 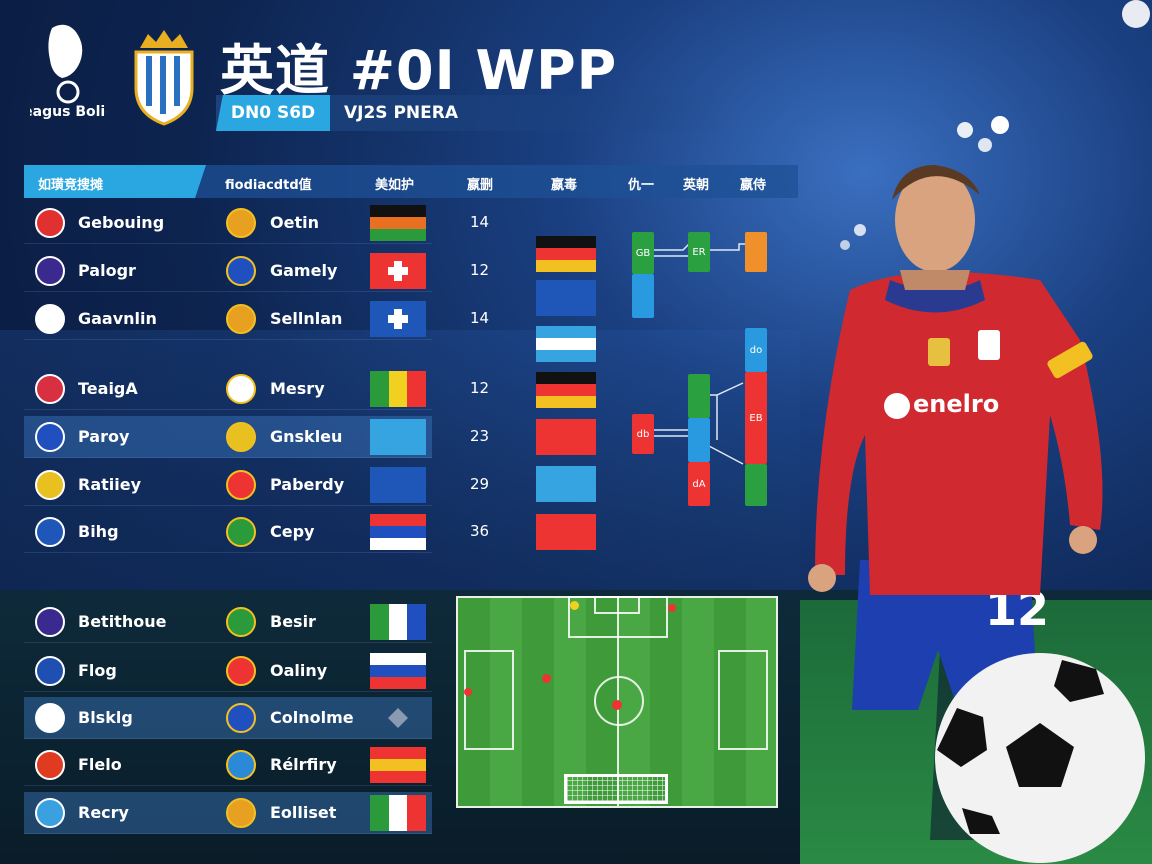 I want to click on score-value: 36, so click(x=480, y=531).